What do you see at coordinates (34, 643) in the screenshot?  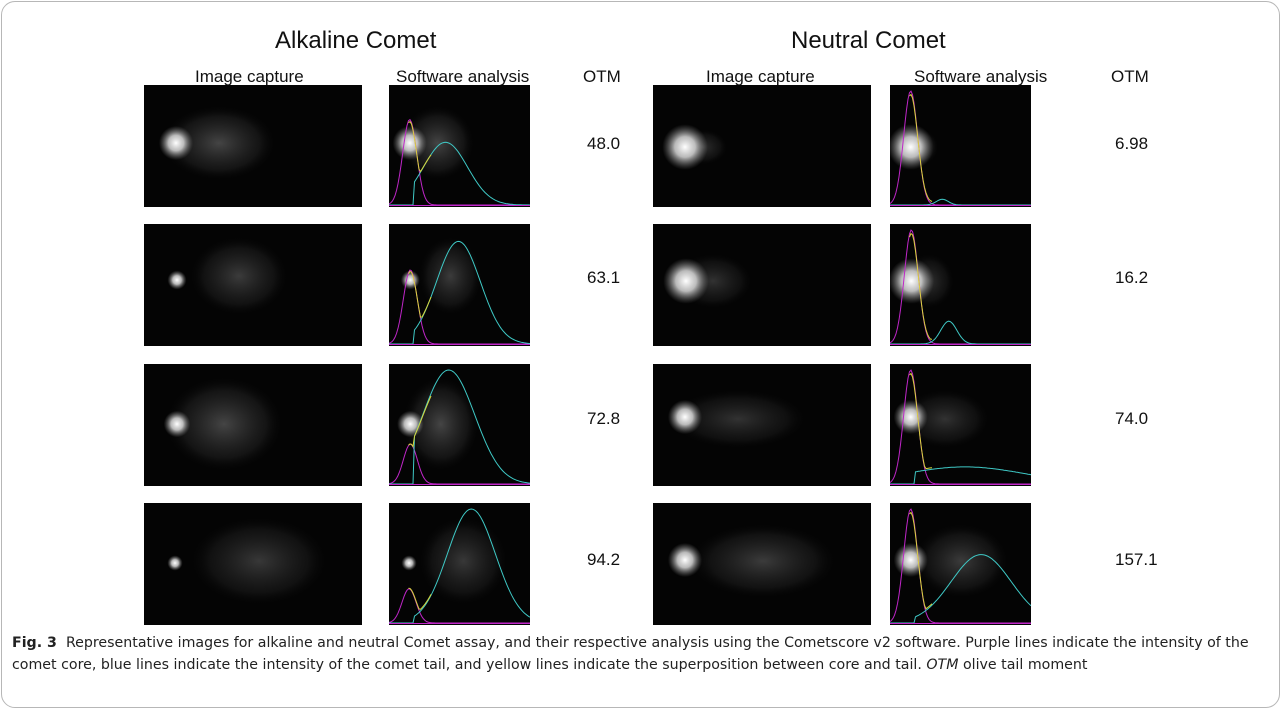 I see `caption-figure-label: Fig. 3` at bounding box center [34, 643].